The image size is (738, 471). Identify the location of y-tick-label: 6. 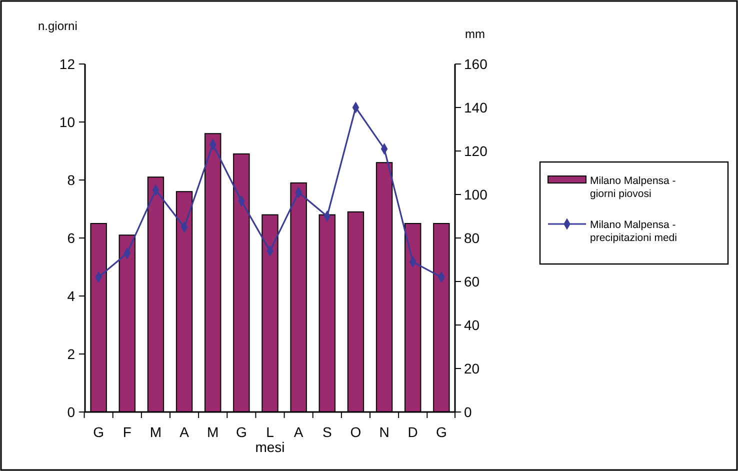
(71, 238).